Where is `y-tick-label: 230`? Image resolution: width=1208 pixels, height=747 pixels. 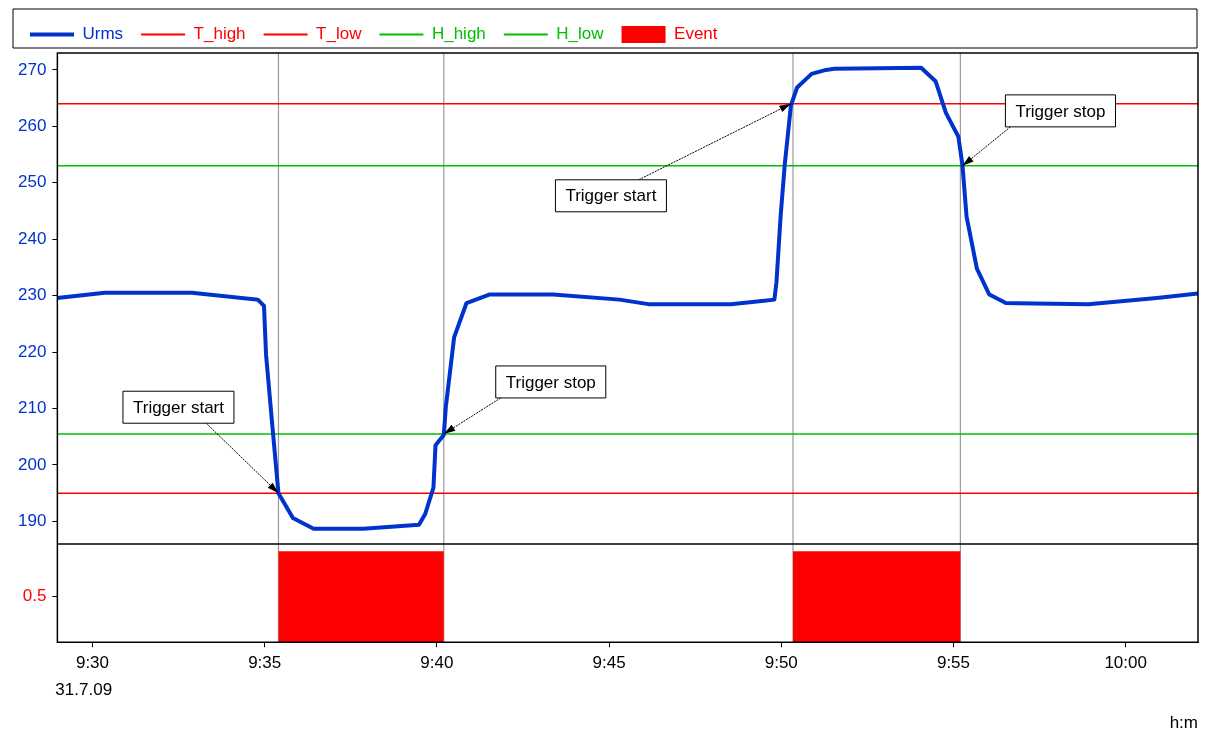 y-tick-label: 230 is located at coordinates (32, 295).